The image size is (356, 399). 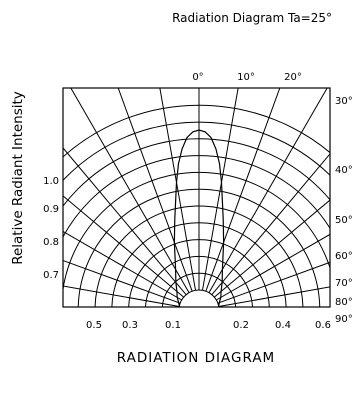 I want to click on intensity-tick-label: 0.9, so click(x=51, y=209).